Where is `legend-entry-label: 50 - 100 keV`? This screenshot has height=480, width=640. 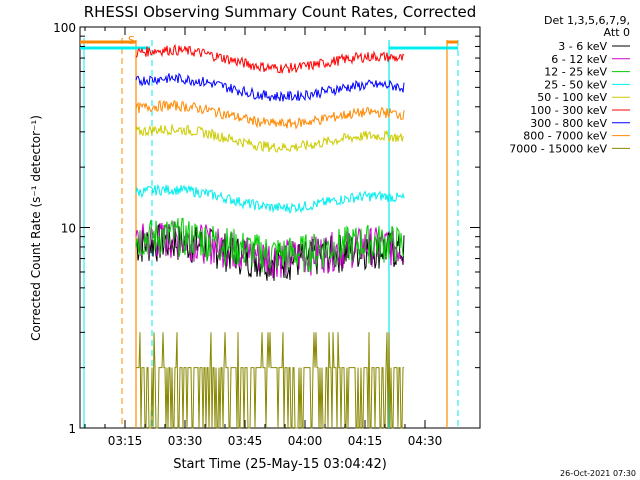 legend-entry-label: 50 - 100 keV is located at coordinates (572, 97).